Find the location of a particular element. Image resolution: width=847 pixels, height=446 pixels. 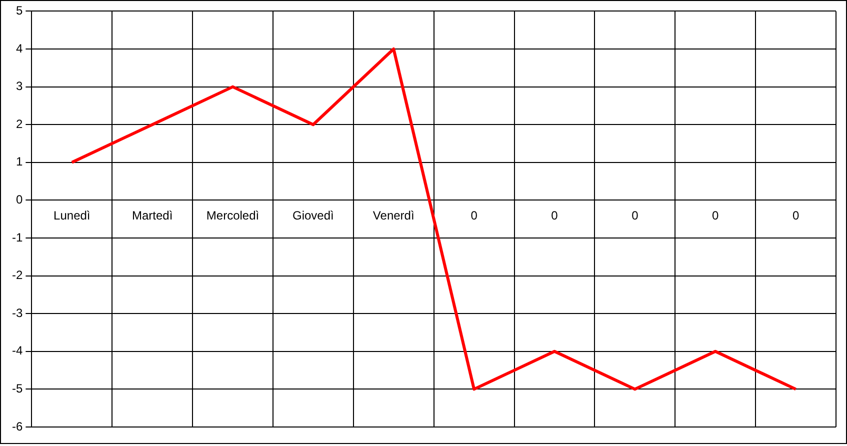

x-tick-label: Giovedì is located at coordinates (313, 215).